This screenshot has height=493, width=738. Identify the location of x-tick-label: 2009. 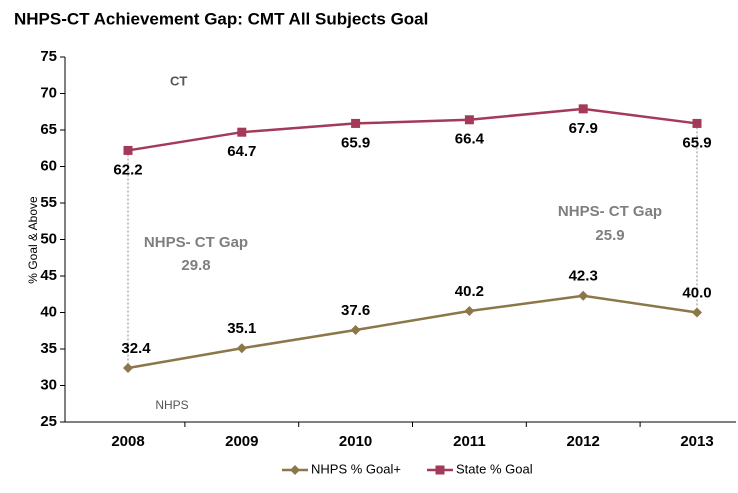
(241, 441).